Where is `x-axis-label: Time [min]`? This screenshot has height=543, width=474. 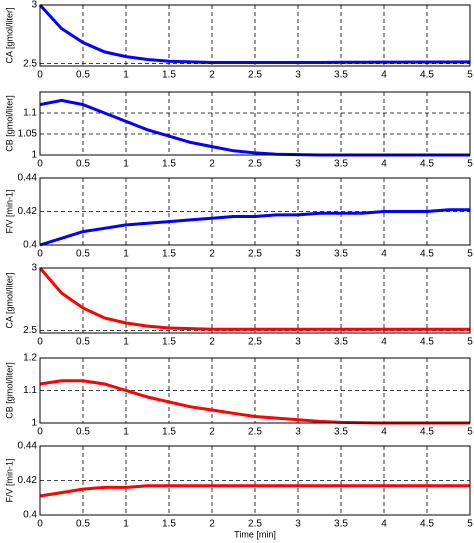 x-axis-label: Time [min] is located at coordinates (255, 534).